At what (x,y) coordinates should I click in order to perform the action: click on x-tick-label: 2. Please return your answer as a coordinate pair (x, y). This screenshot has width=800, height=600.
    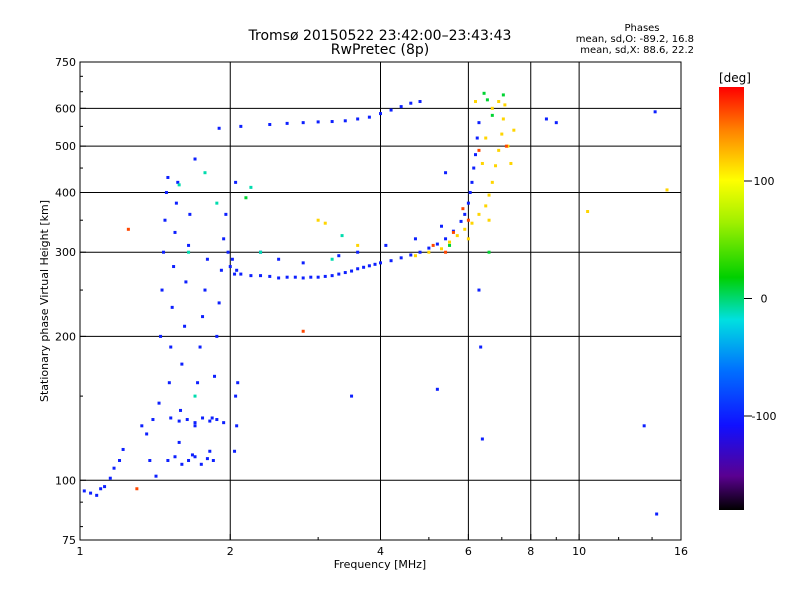
    Looking at the image, I should click on (230, 551).